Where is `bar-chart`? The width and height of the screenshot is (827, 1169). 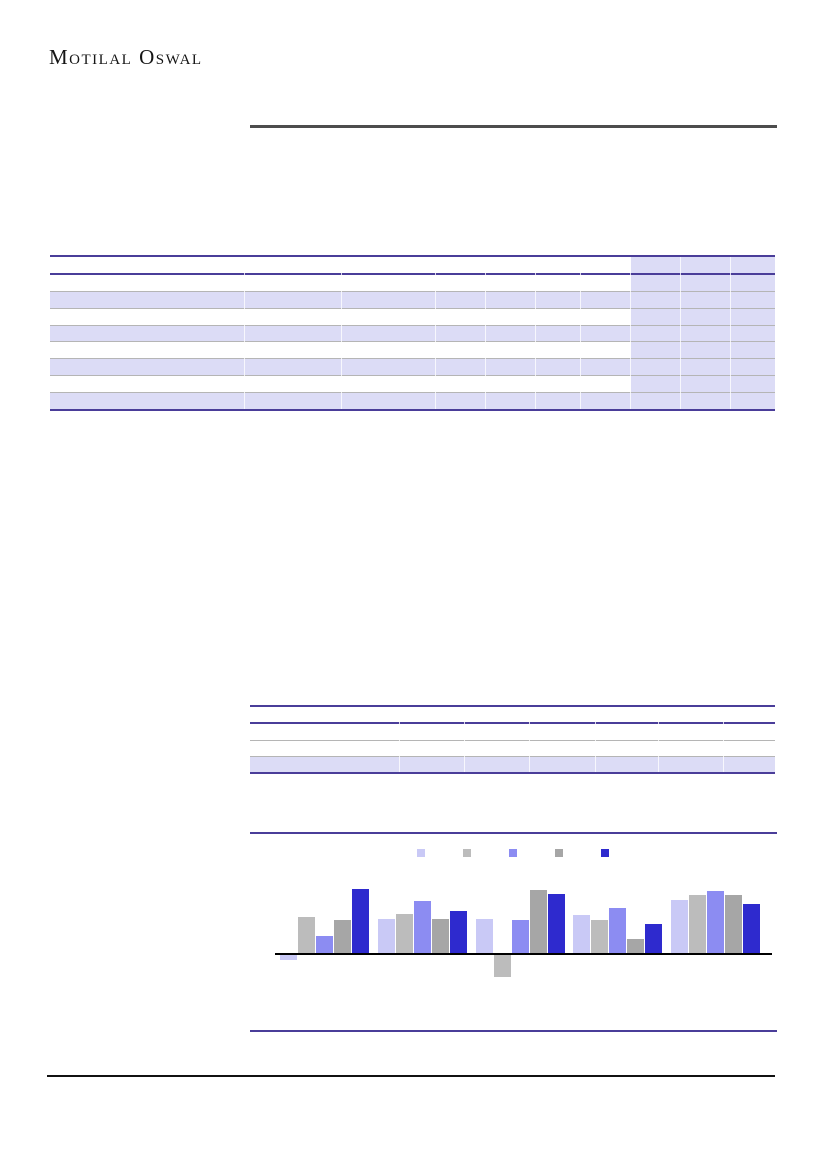
bar-chart is located at coordinates (513, 932).